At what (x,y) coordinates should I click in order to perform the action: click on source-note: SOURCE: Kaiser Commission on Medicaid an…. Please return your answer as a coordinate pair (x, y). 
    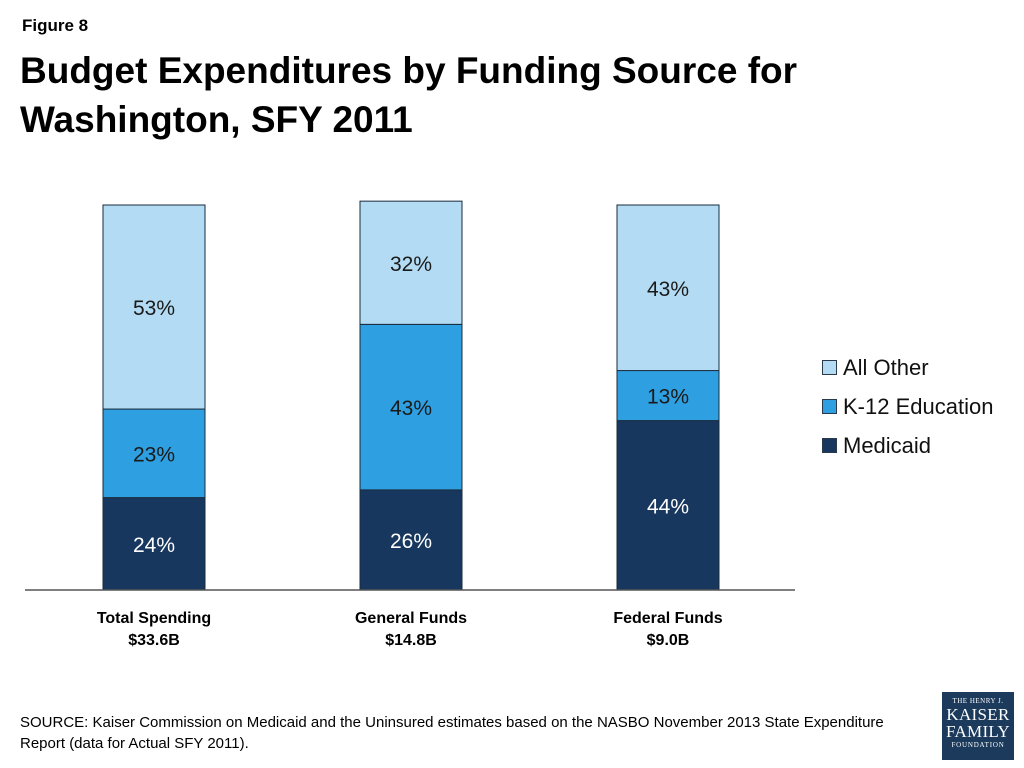
    Looking at the image, I should click on (452, 733).